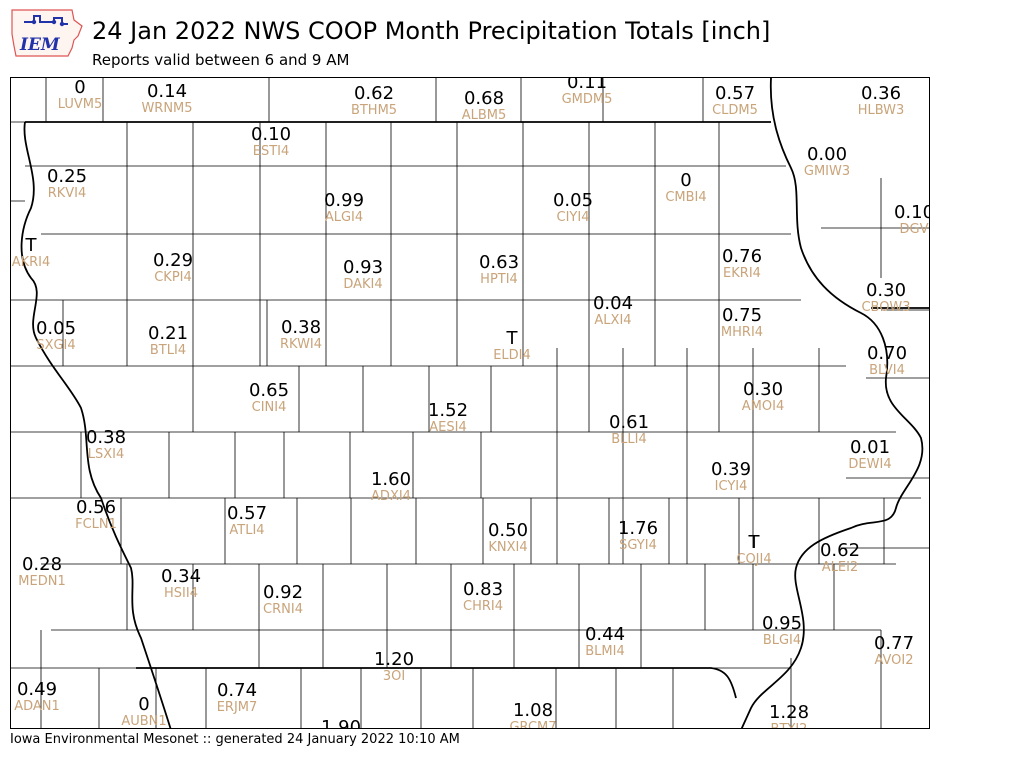 The image size is (1024, 768). Describe the element at coordinates (237, 690) in the screenshot. I see `precip-value: 0.74` at that location.